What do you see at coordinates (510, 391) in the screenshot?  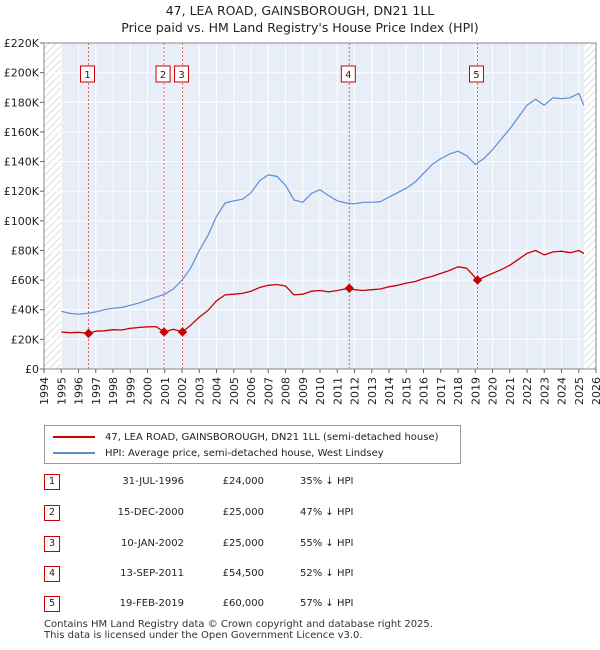 I see `x-tick-label: 2021` at bounding box center [510, 391].